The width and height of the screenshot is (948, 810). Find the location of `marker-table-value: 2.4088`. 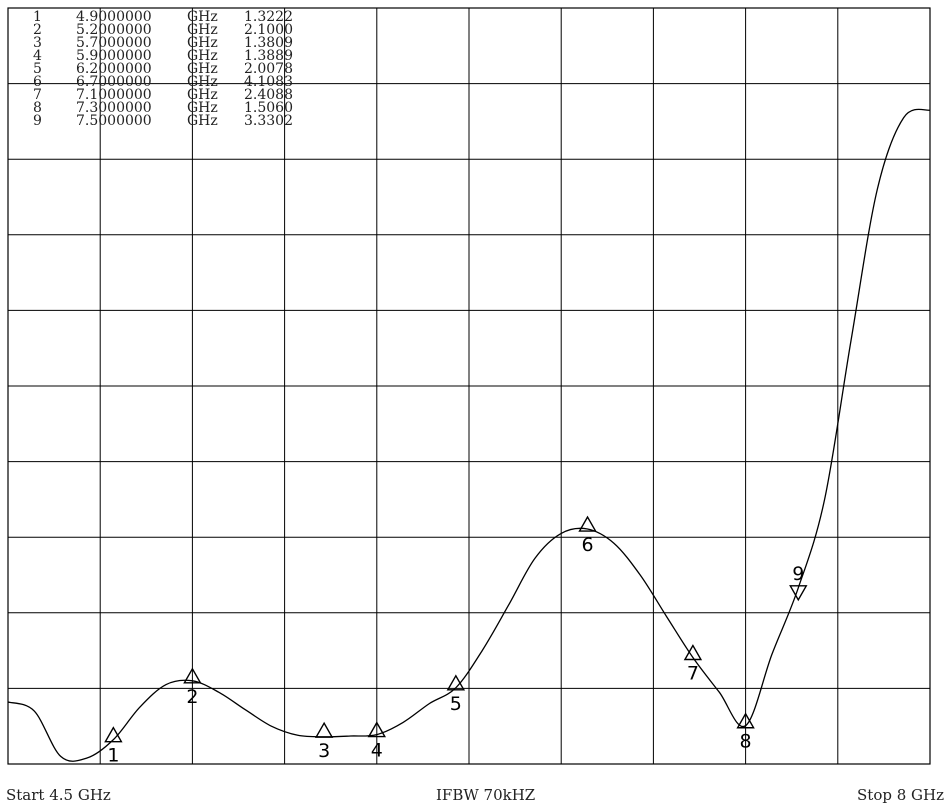

marker-table-value: 2.4088 is located at coordinates (268, 95).